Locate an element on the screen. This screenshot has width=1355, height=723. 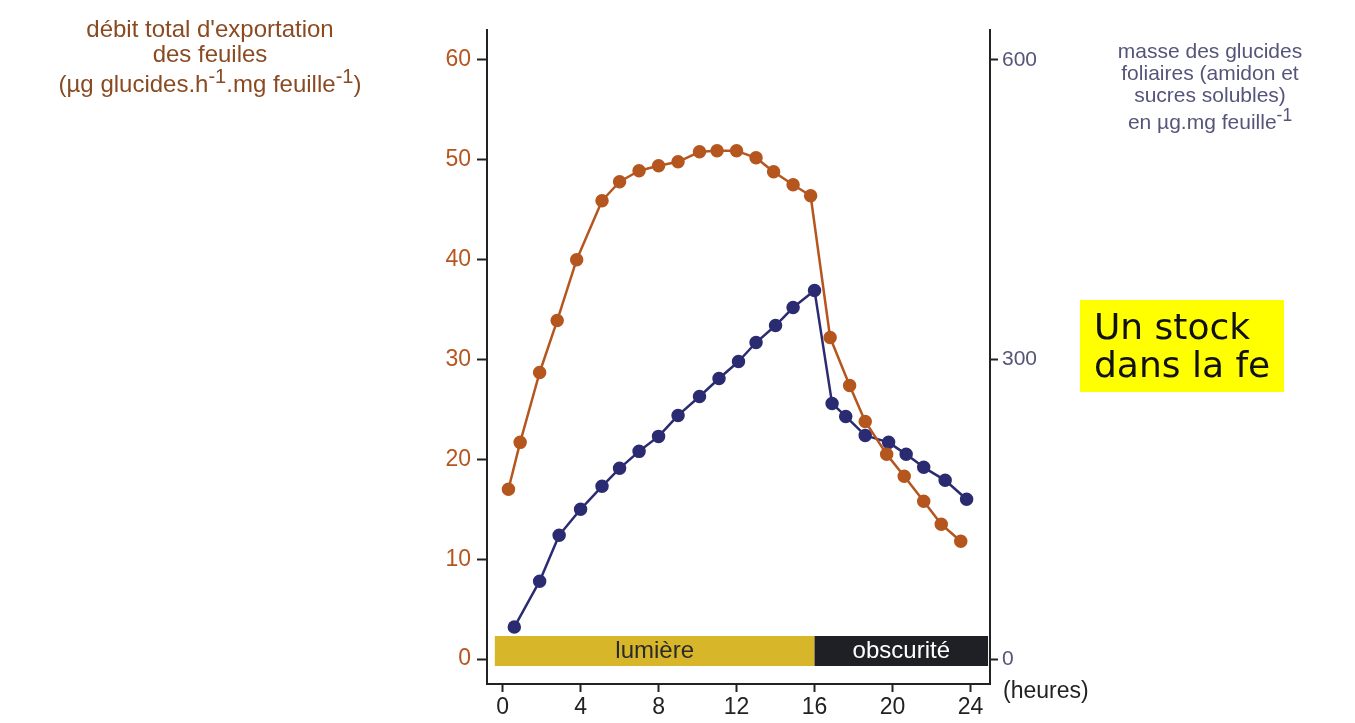
y-tick-label: 60 is located at coordinates (458, 58).